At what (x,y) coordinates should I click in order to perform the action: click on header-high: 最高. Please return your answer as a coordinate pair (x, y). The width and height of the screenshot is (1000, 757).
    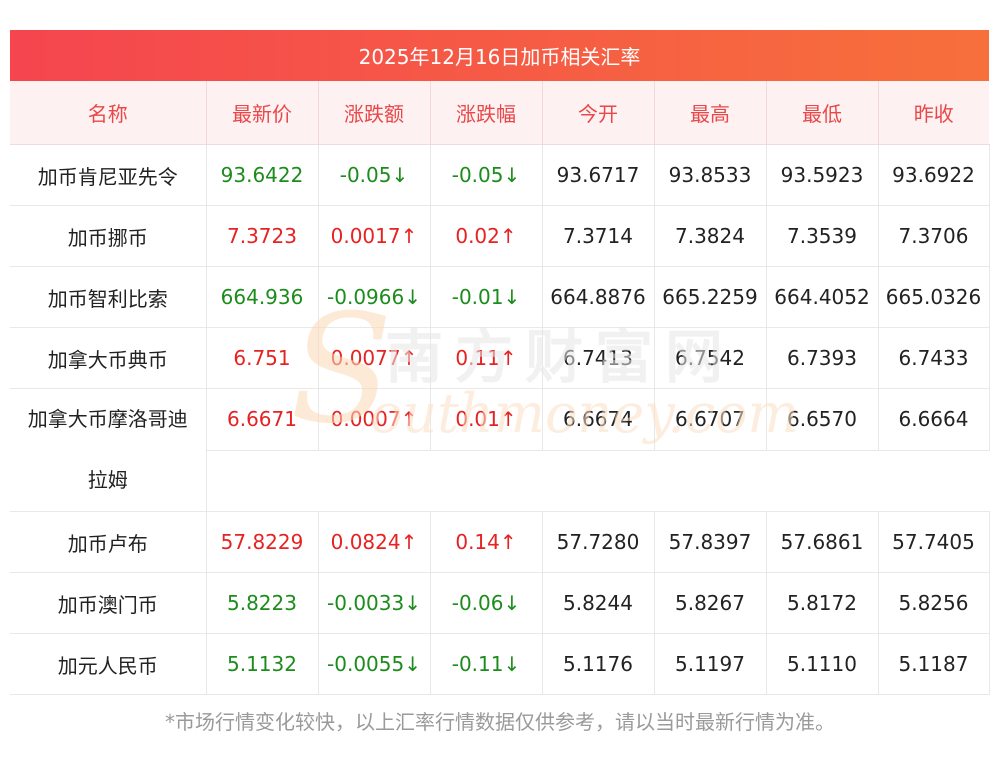
    Looking at the image, I should click on (710, 113).